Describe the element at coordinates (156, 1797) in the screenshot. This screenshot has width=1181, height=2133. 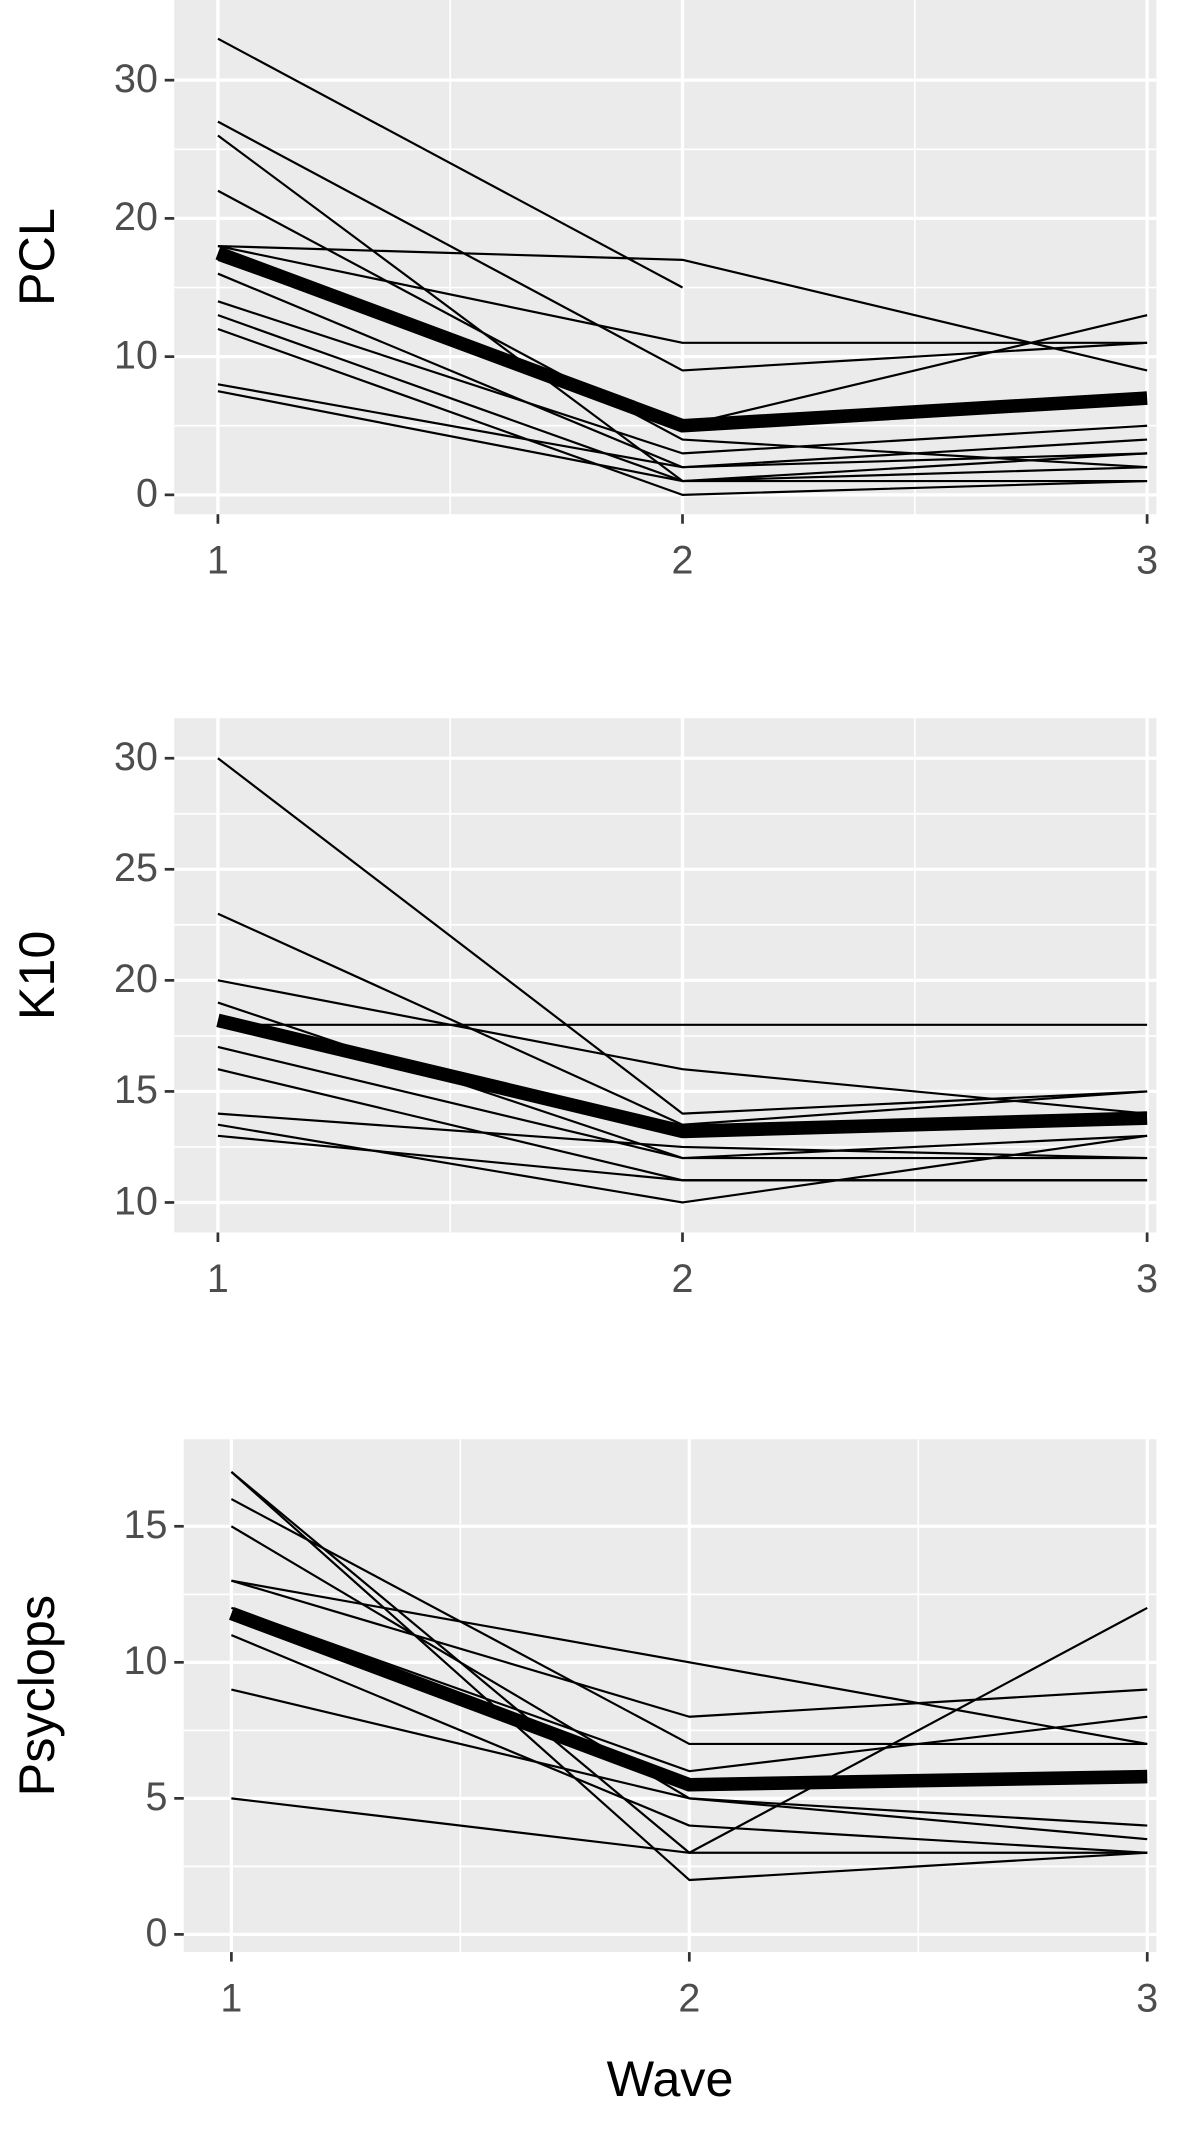
I see `y-tick-label: 5` at that location.